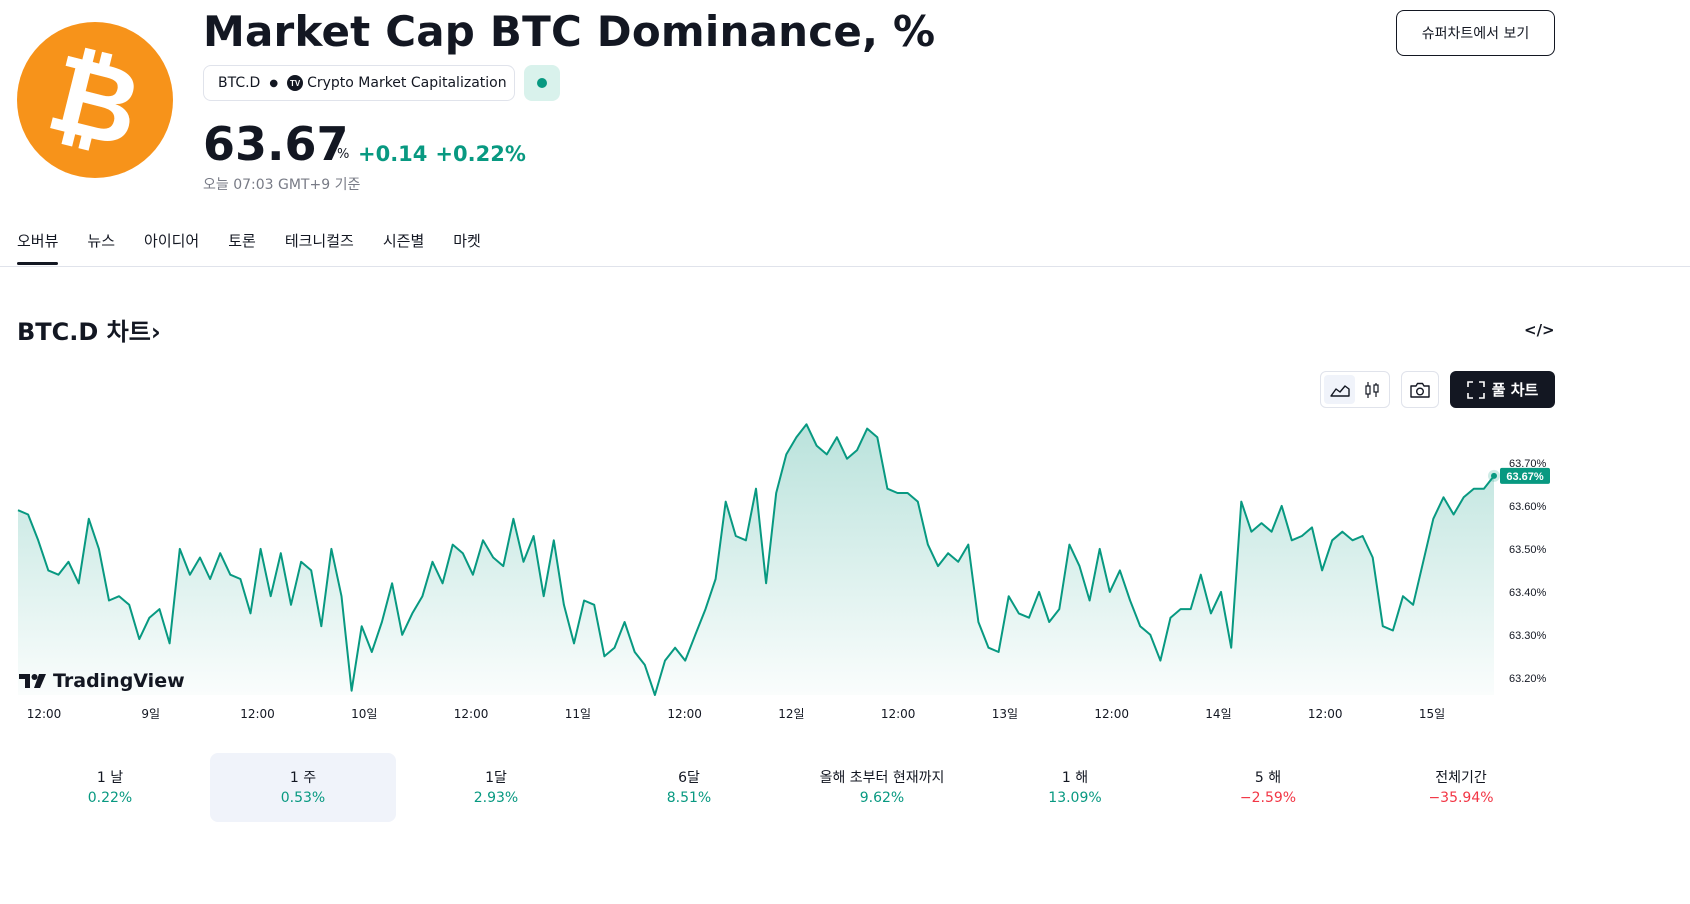 This screenshot has height=904, width=1690. Describe the element at coordinates (882, 778) in the screenshot. I see `period-label: 올해 초부터 현재까지` at that location.